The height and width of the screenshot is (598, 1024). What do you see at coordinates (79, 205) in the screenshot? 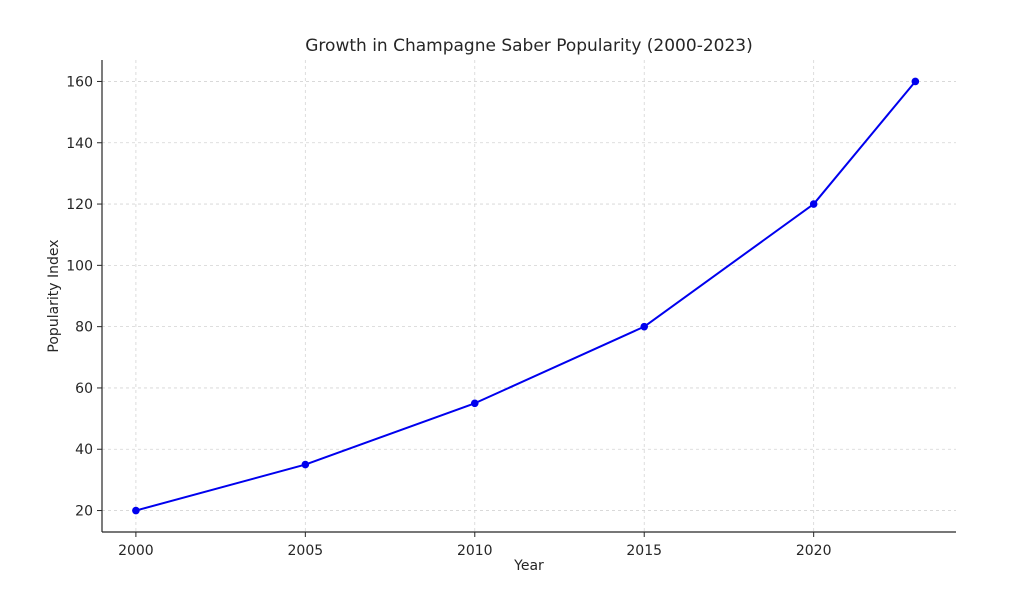
I see `y-tick-label: 120` at bounding box center [79, 205].